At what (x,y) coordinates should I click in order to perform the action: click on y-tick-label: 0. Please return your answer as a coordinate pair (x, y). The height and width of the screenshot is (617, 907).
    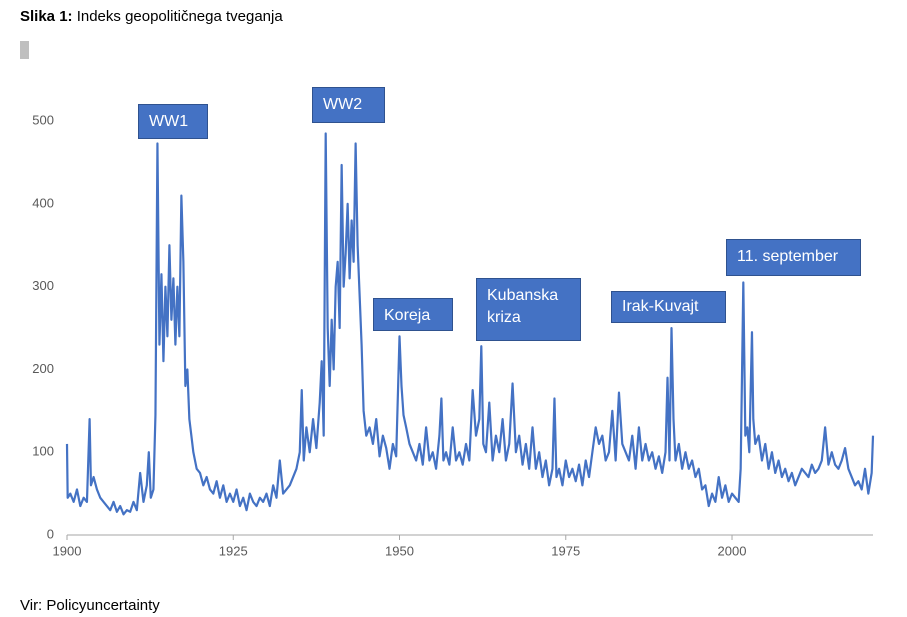
    Looking at the image, I should click on (50, 533).